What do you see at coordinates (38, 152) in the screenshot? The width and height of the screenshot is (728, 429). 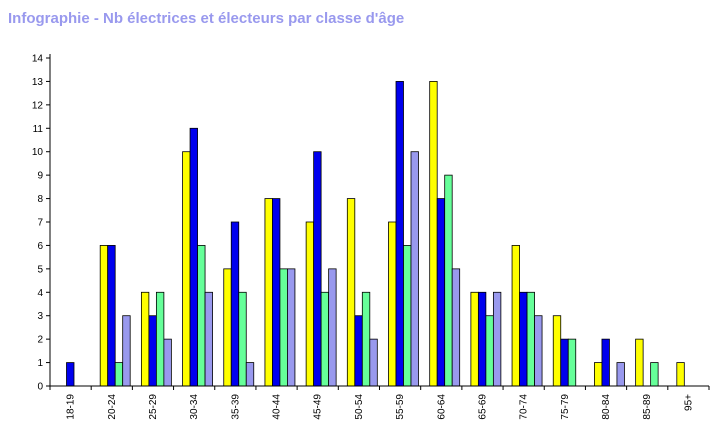 I see `y-tick-label: 10` at bounding box center [38, 152].